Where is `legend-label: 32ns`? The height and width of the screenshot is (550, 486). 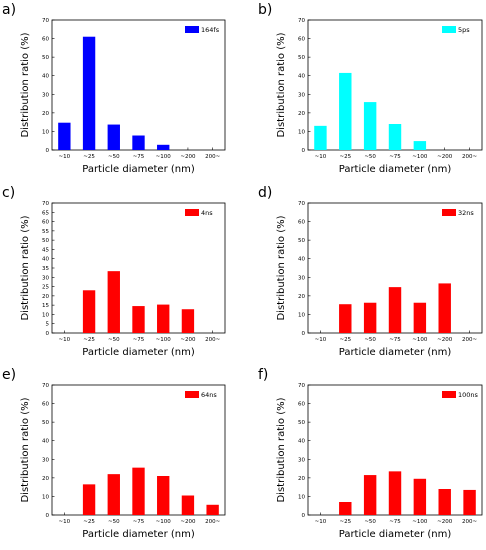 legend-label: 32ns is located at coordinates (466, 213).